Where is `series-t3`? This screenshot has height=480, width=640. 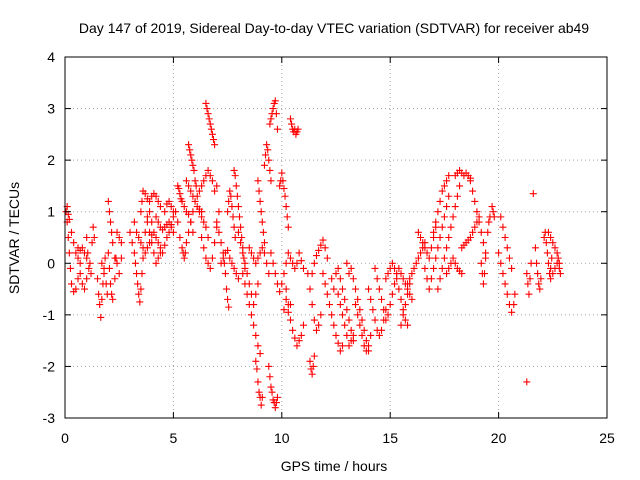 series-t3 is located at coordinates (553, 247).